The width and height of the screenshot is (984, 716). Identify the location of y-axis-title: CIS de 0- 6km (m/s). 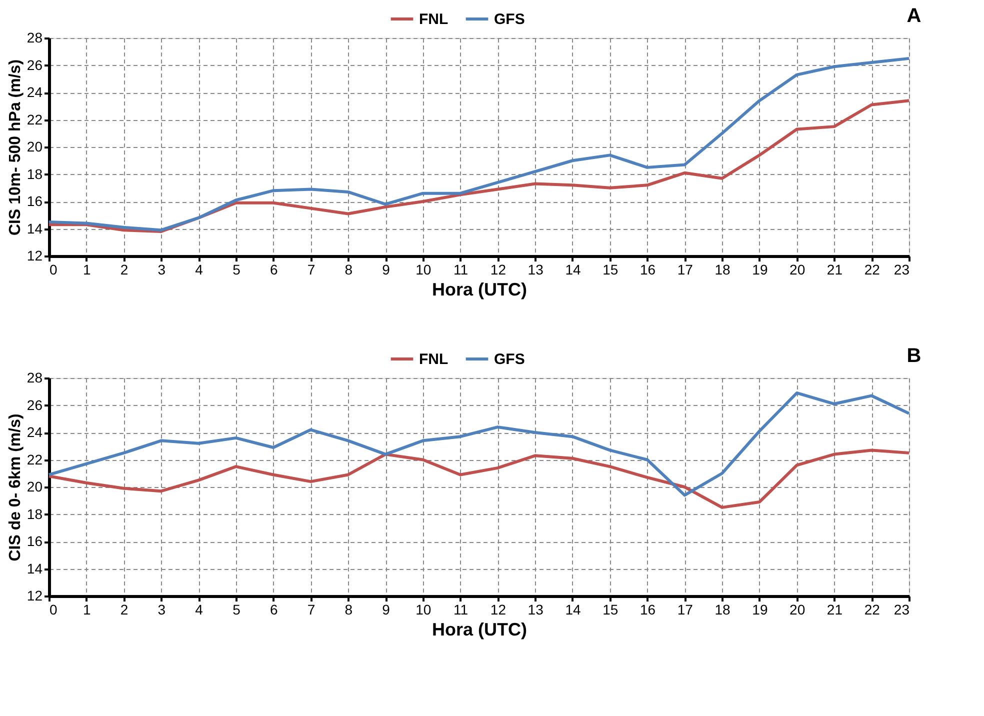
(15, 488).